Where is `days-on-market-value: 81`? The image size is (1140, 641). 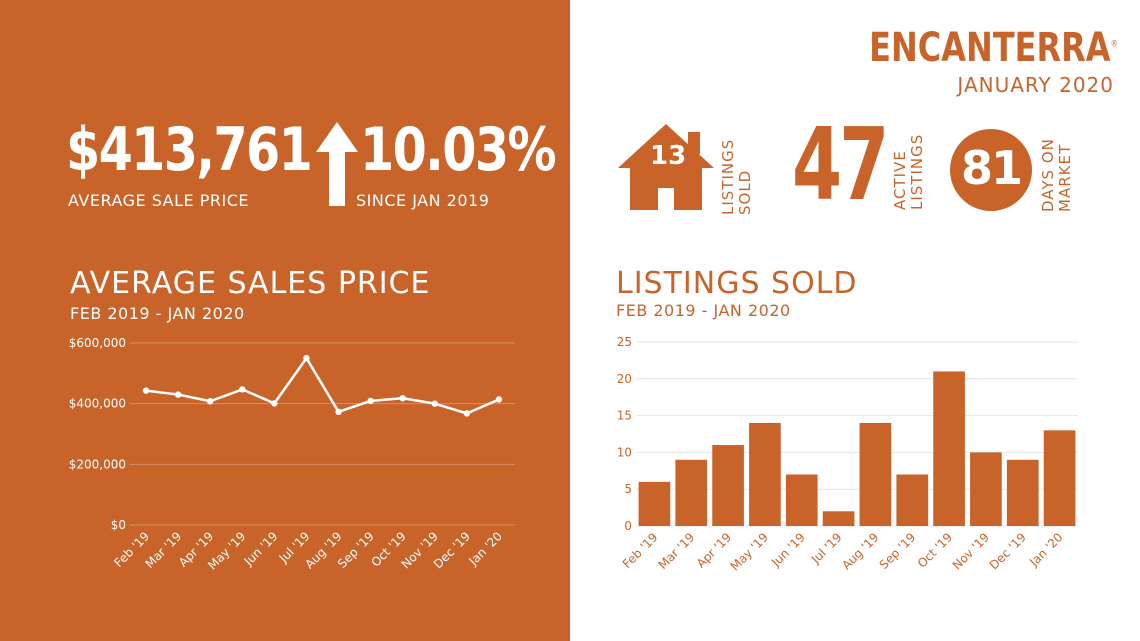 days-on-market-value: 81 is located at coordinates (991, 168).